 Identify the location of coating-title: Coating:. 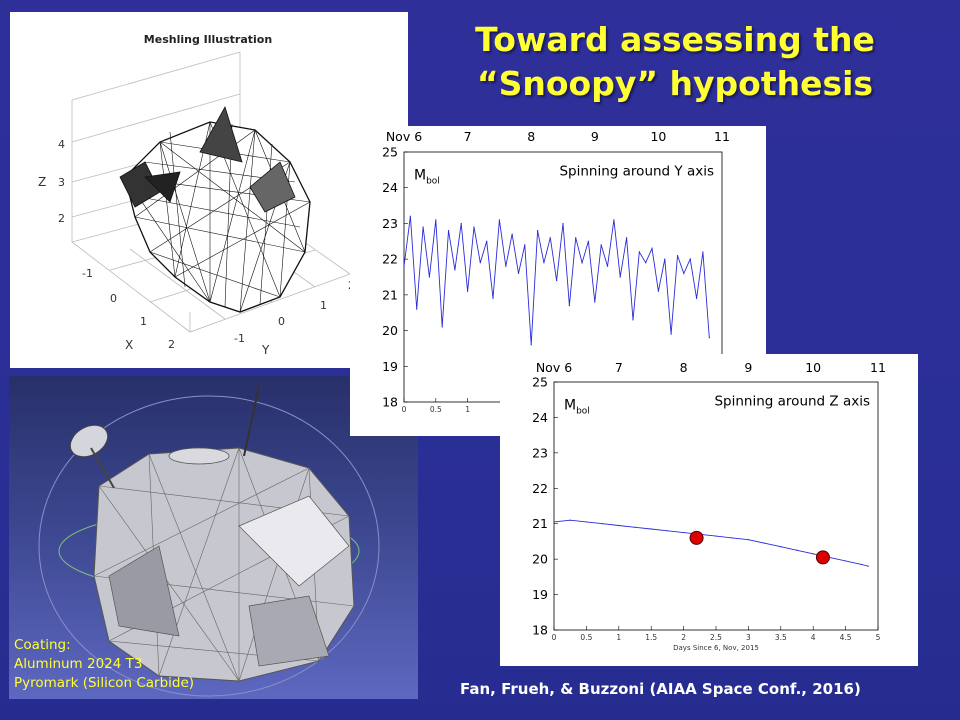
(42, 645).